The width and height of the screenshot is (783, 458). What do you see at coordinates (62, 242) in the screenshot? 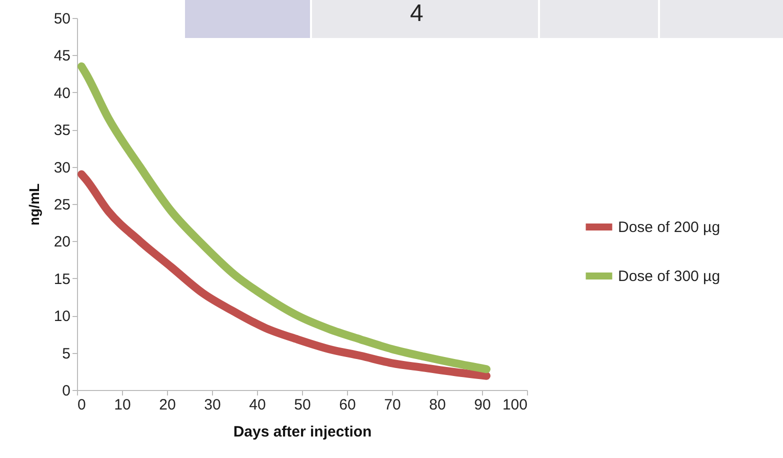
I see `y-tick-label: 20` at bounding box center [62, 242].